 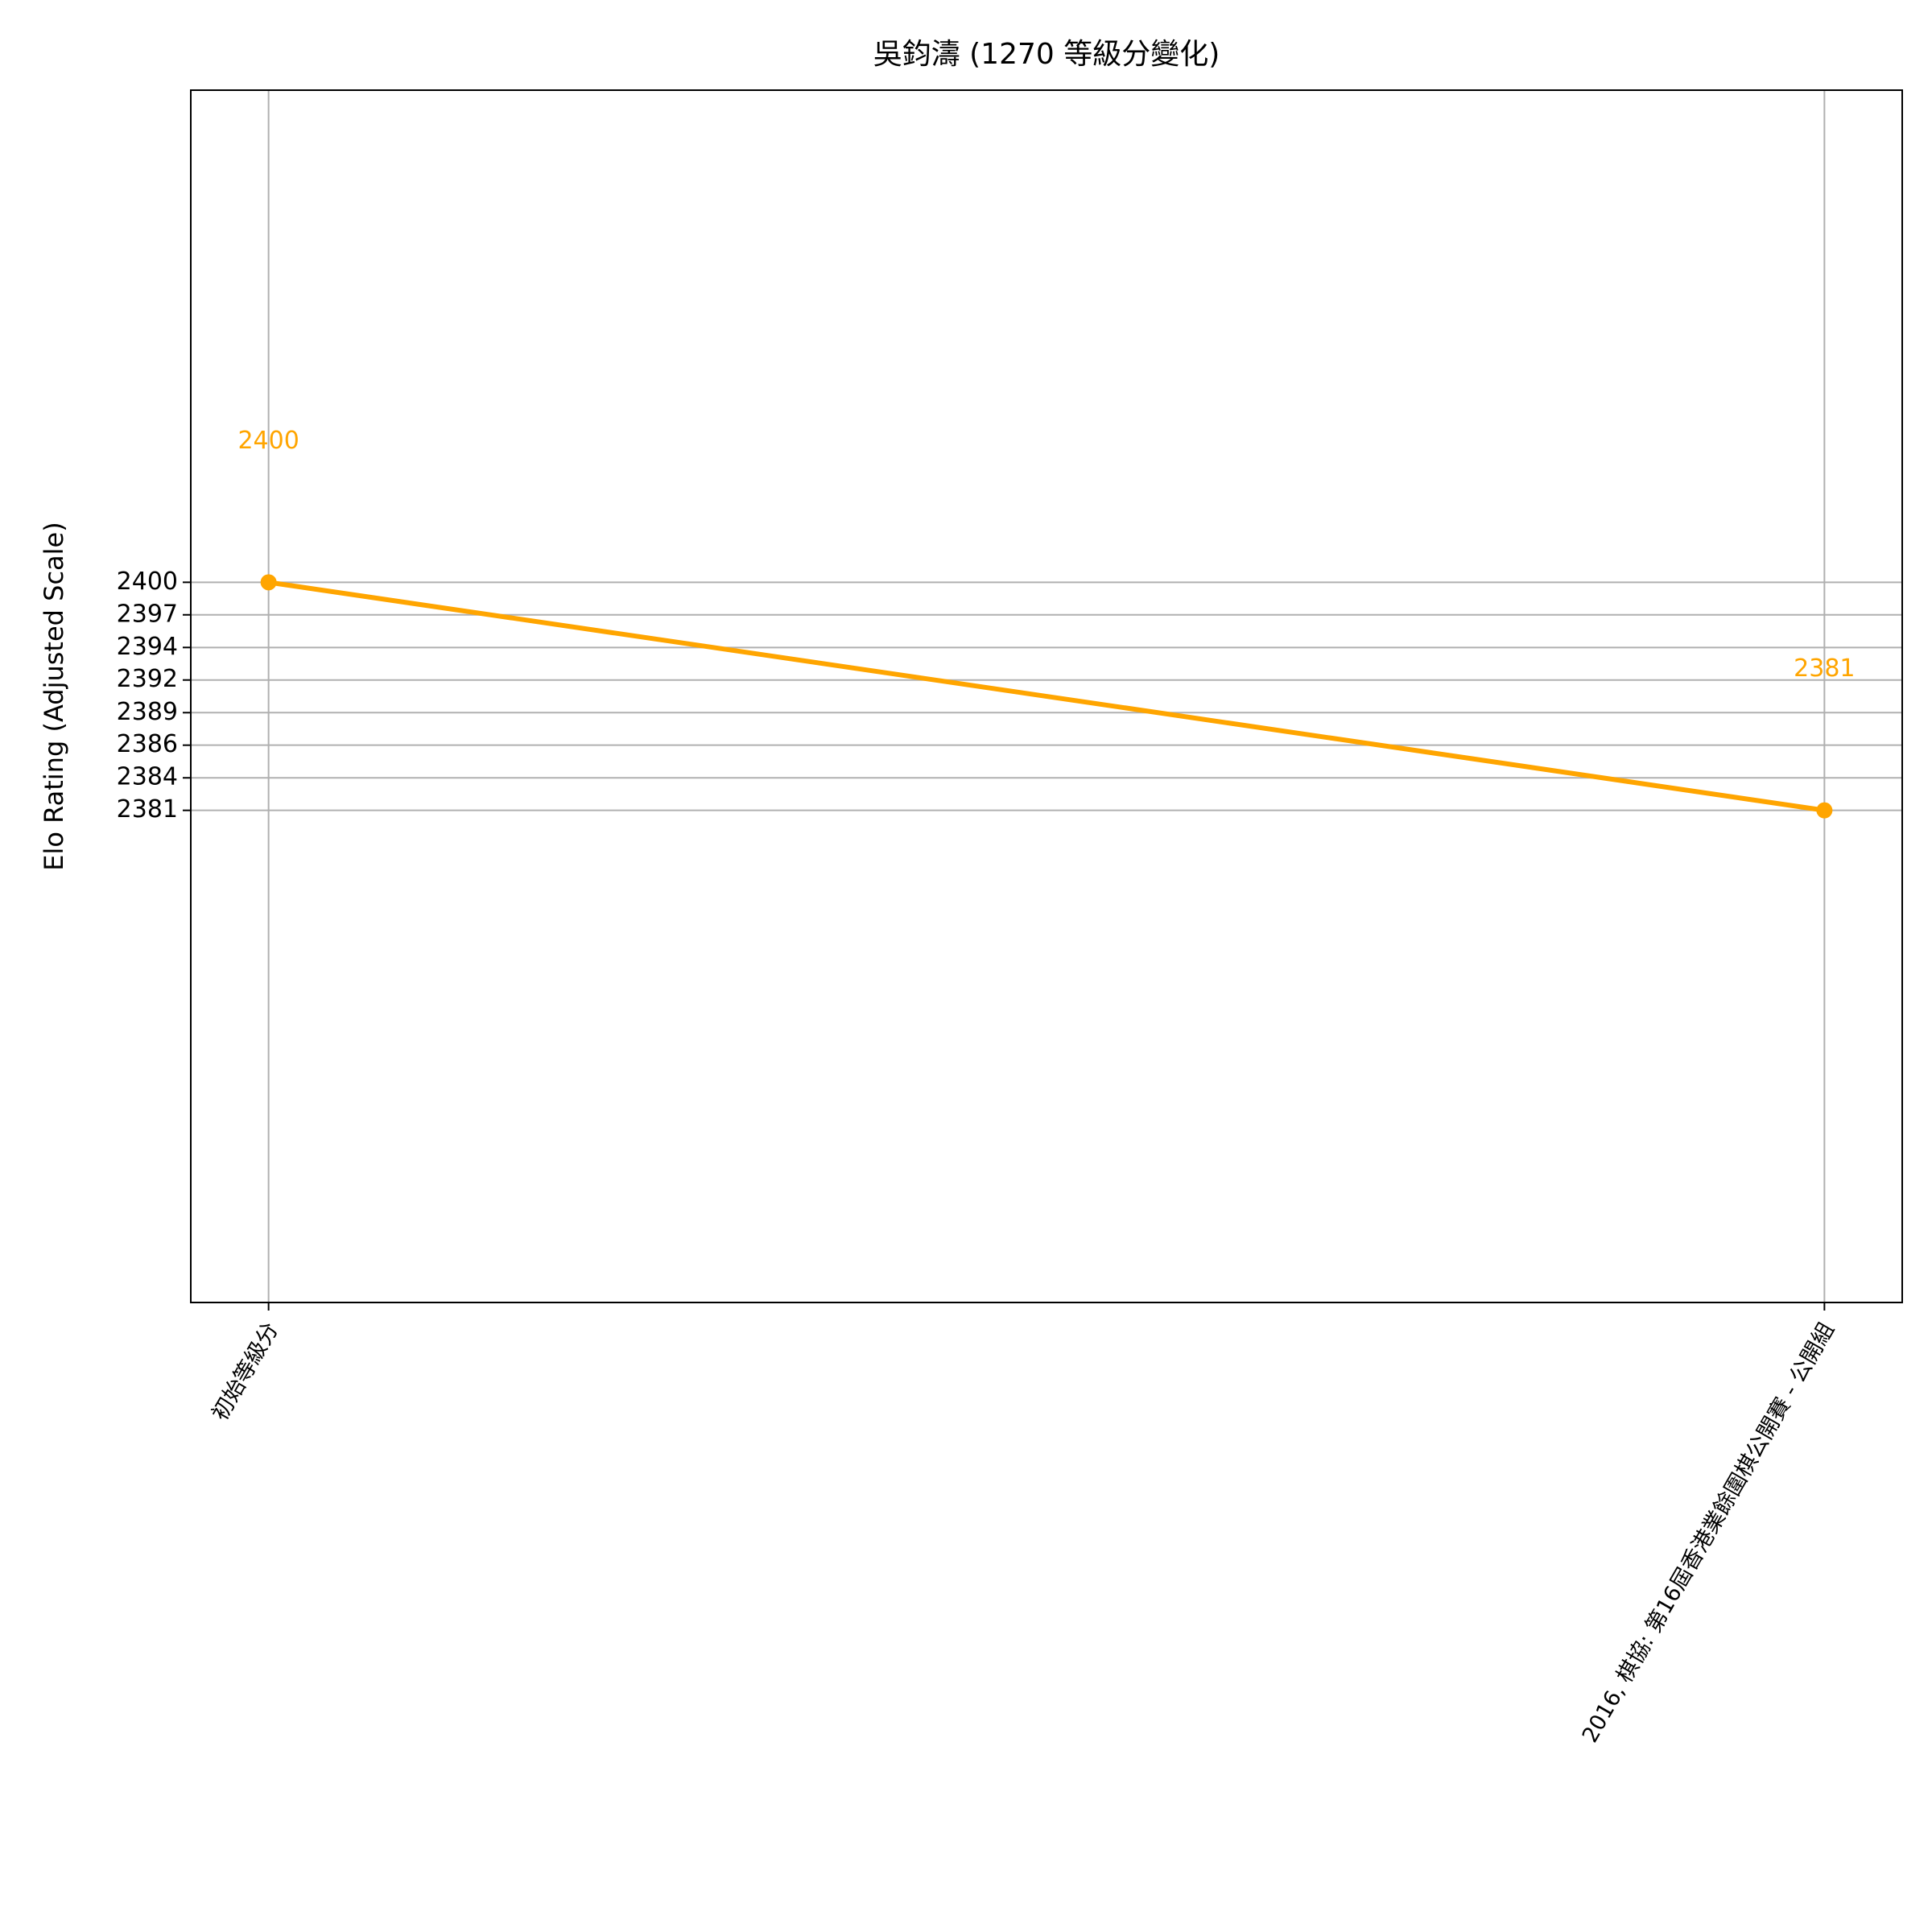 I want to click on y-axis-label: Elo Rating (Adjusted Scale), so click(x=54, y=696).